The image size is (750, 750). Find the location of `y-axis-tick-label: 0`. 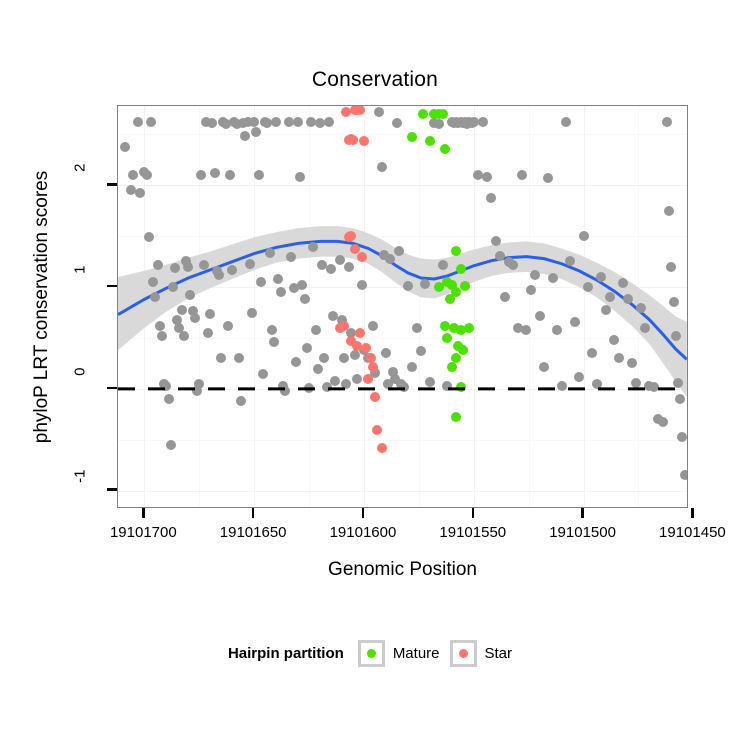

y-axis-tick-label: 0 is located at coordinates (80, 371).